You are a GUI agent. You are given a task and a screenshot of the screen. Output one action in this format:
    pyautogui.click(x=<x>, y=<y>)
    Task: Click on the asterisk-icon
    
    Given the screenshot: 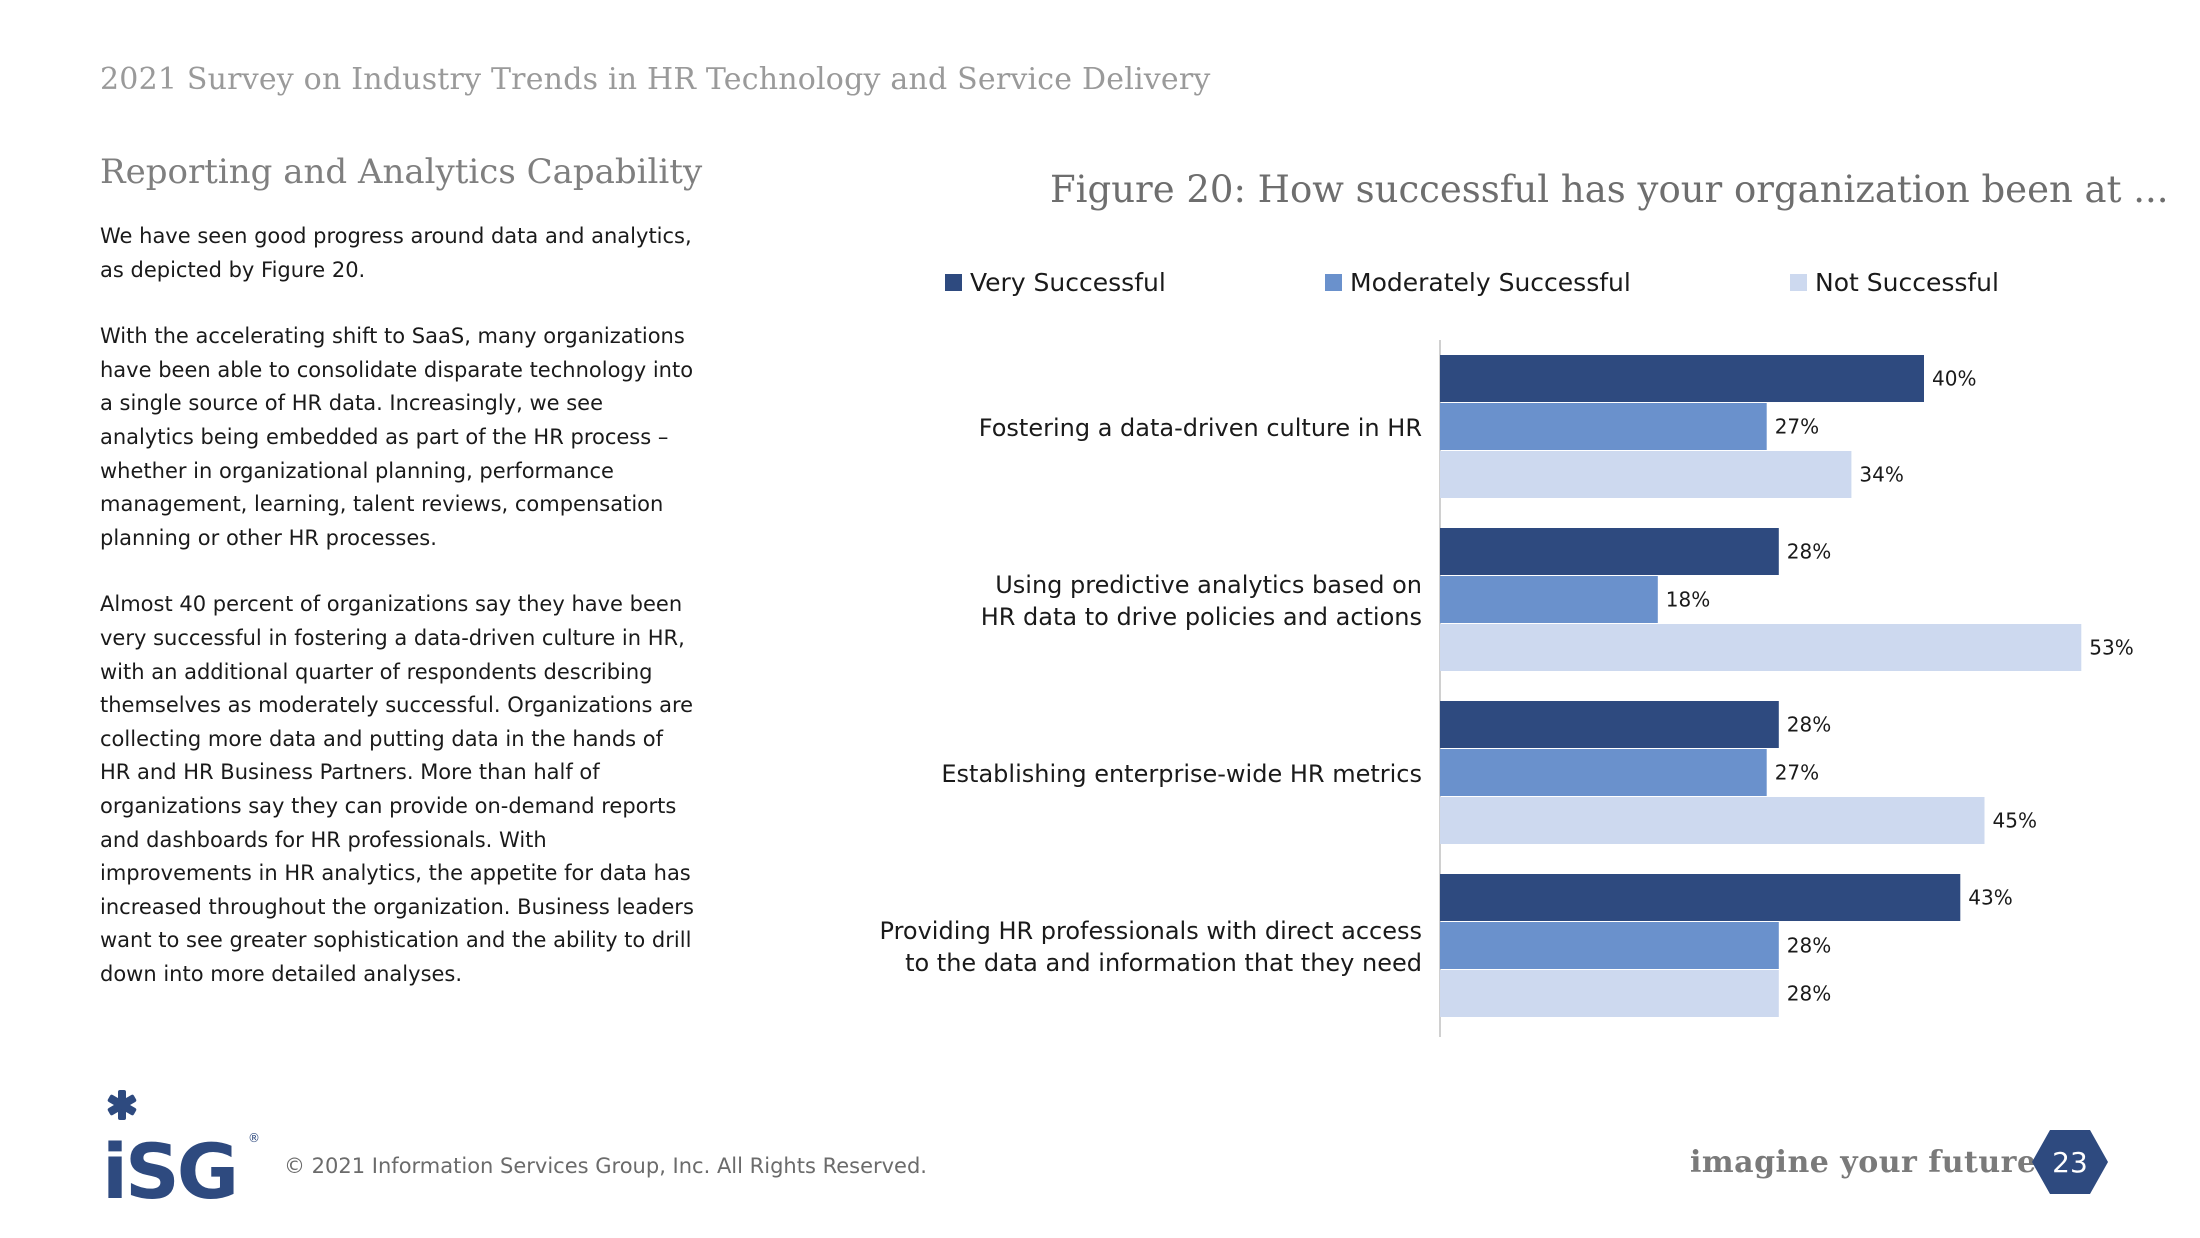 What is the action you would take?
    pyautogui.click(x=122, y=1105)
    